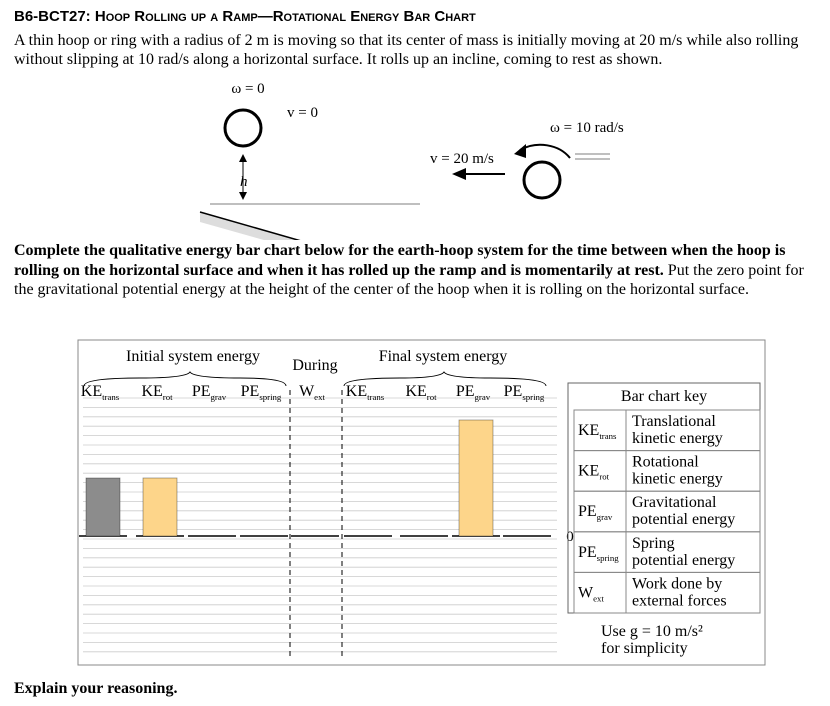  What do you see at coordinates (411, 160) in the screenshot?
I see `diagram: ω = 0 v = 0 h v = 20 m/s ω = 10 rad/s` at bounding box center [411, 160].